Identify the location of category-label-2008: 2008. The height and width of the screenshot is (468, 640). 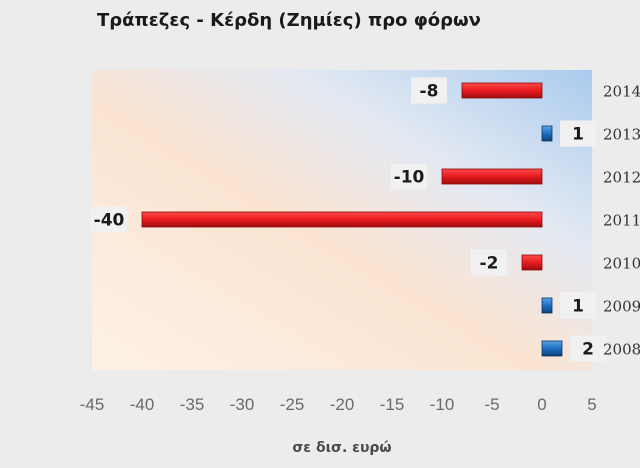
(621, 350).